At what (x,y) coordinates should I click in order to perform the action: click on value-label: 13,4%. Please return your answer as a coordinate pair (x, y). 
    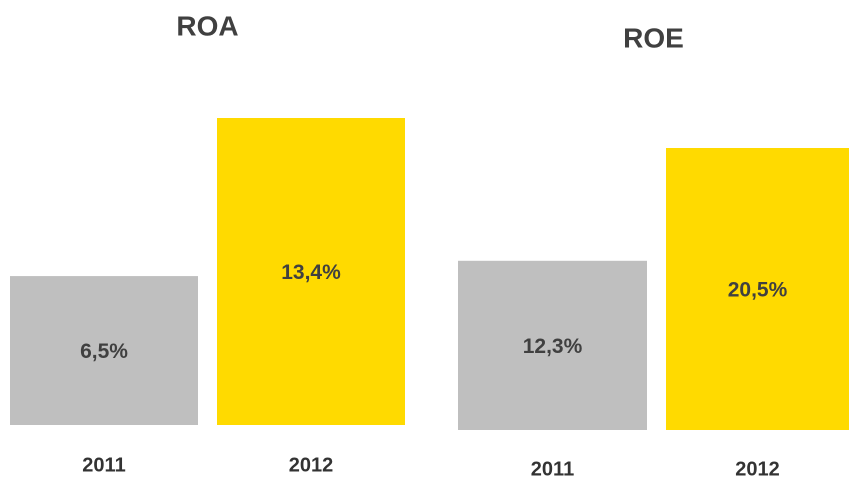
    Looking at the image, I should click on (311, 272).